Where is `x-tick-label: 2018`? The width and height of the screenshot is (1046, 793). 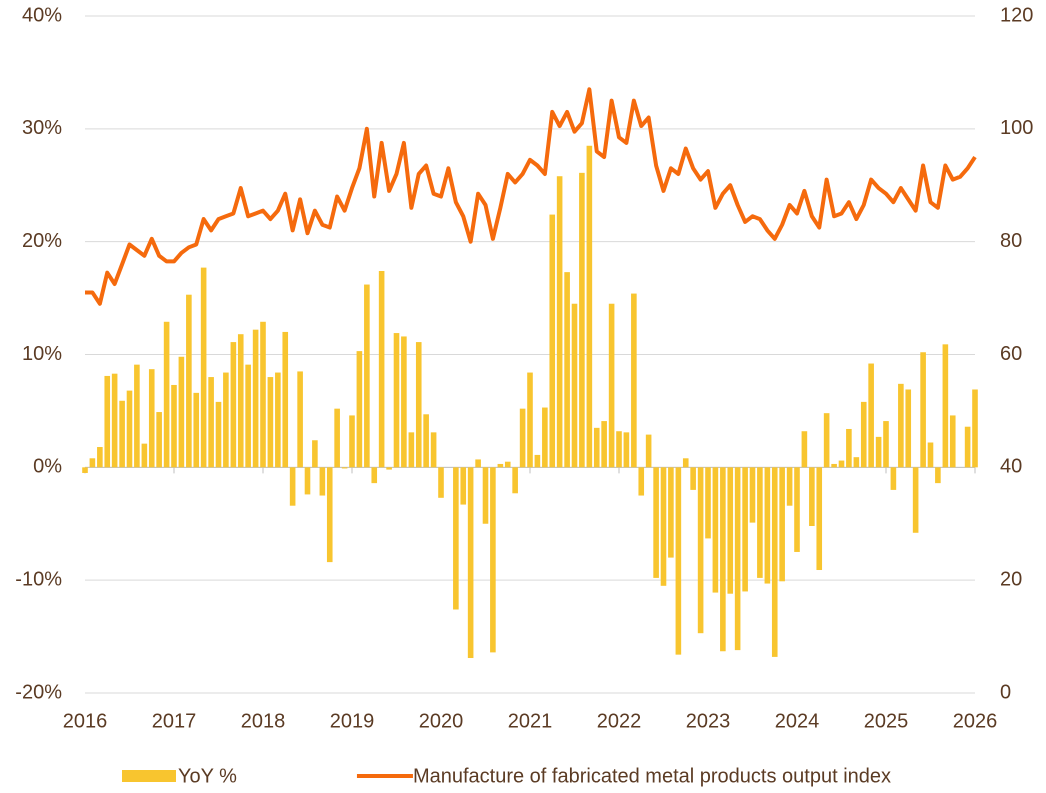
x-tick-label: 2018 is located at coordinates (263, 721).